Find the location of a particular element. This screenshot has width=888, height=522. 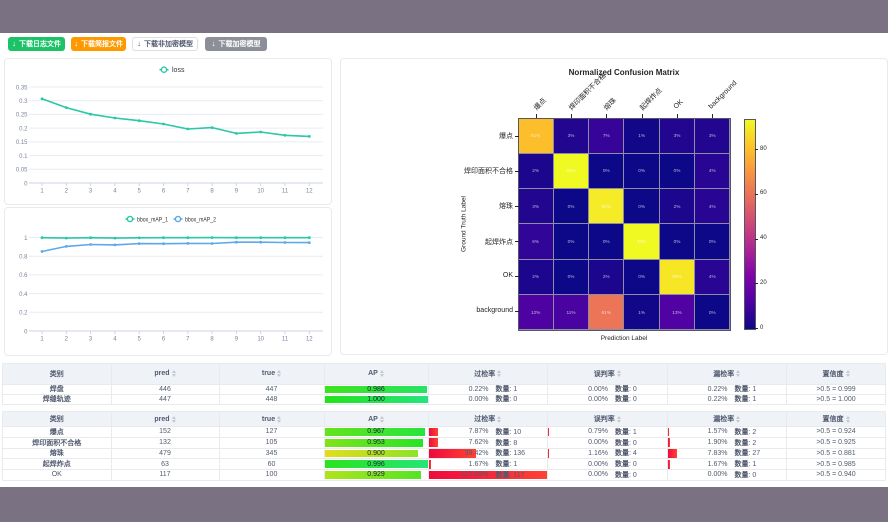

svg-text: 0.3 is located at coordinates (23, 102).